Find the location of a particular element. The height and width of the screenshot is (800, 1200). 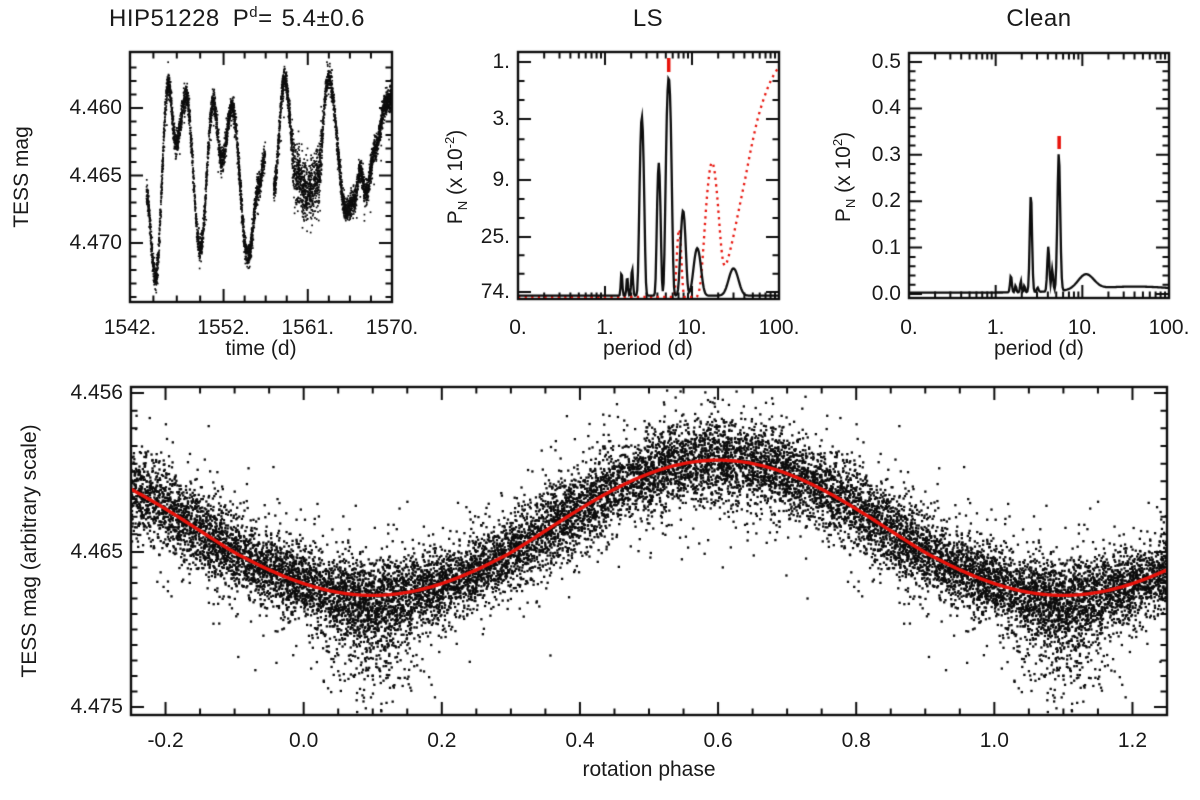

clean-xtick-label: 1. is located at coordinates (995, 327).